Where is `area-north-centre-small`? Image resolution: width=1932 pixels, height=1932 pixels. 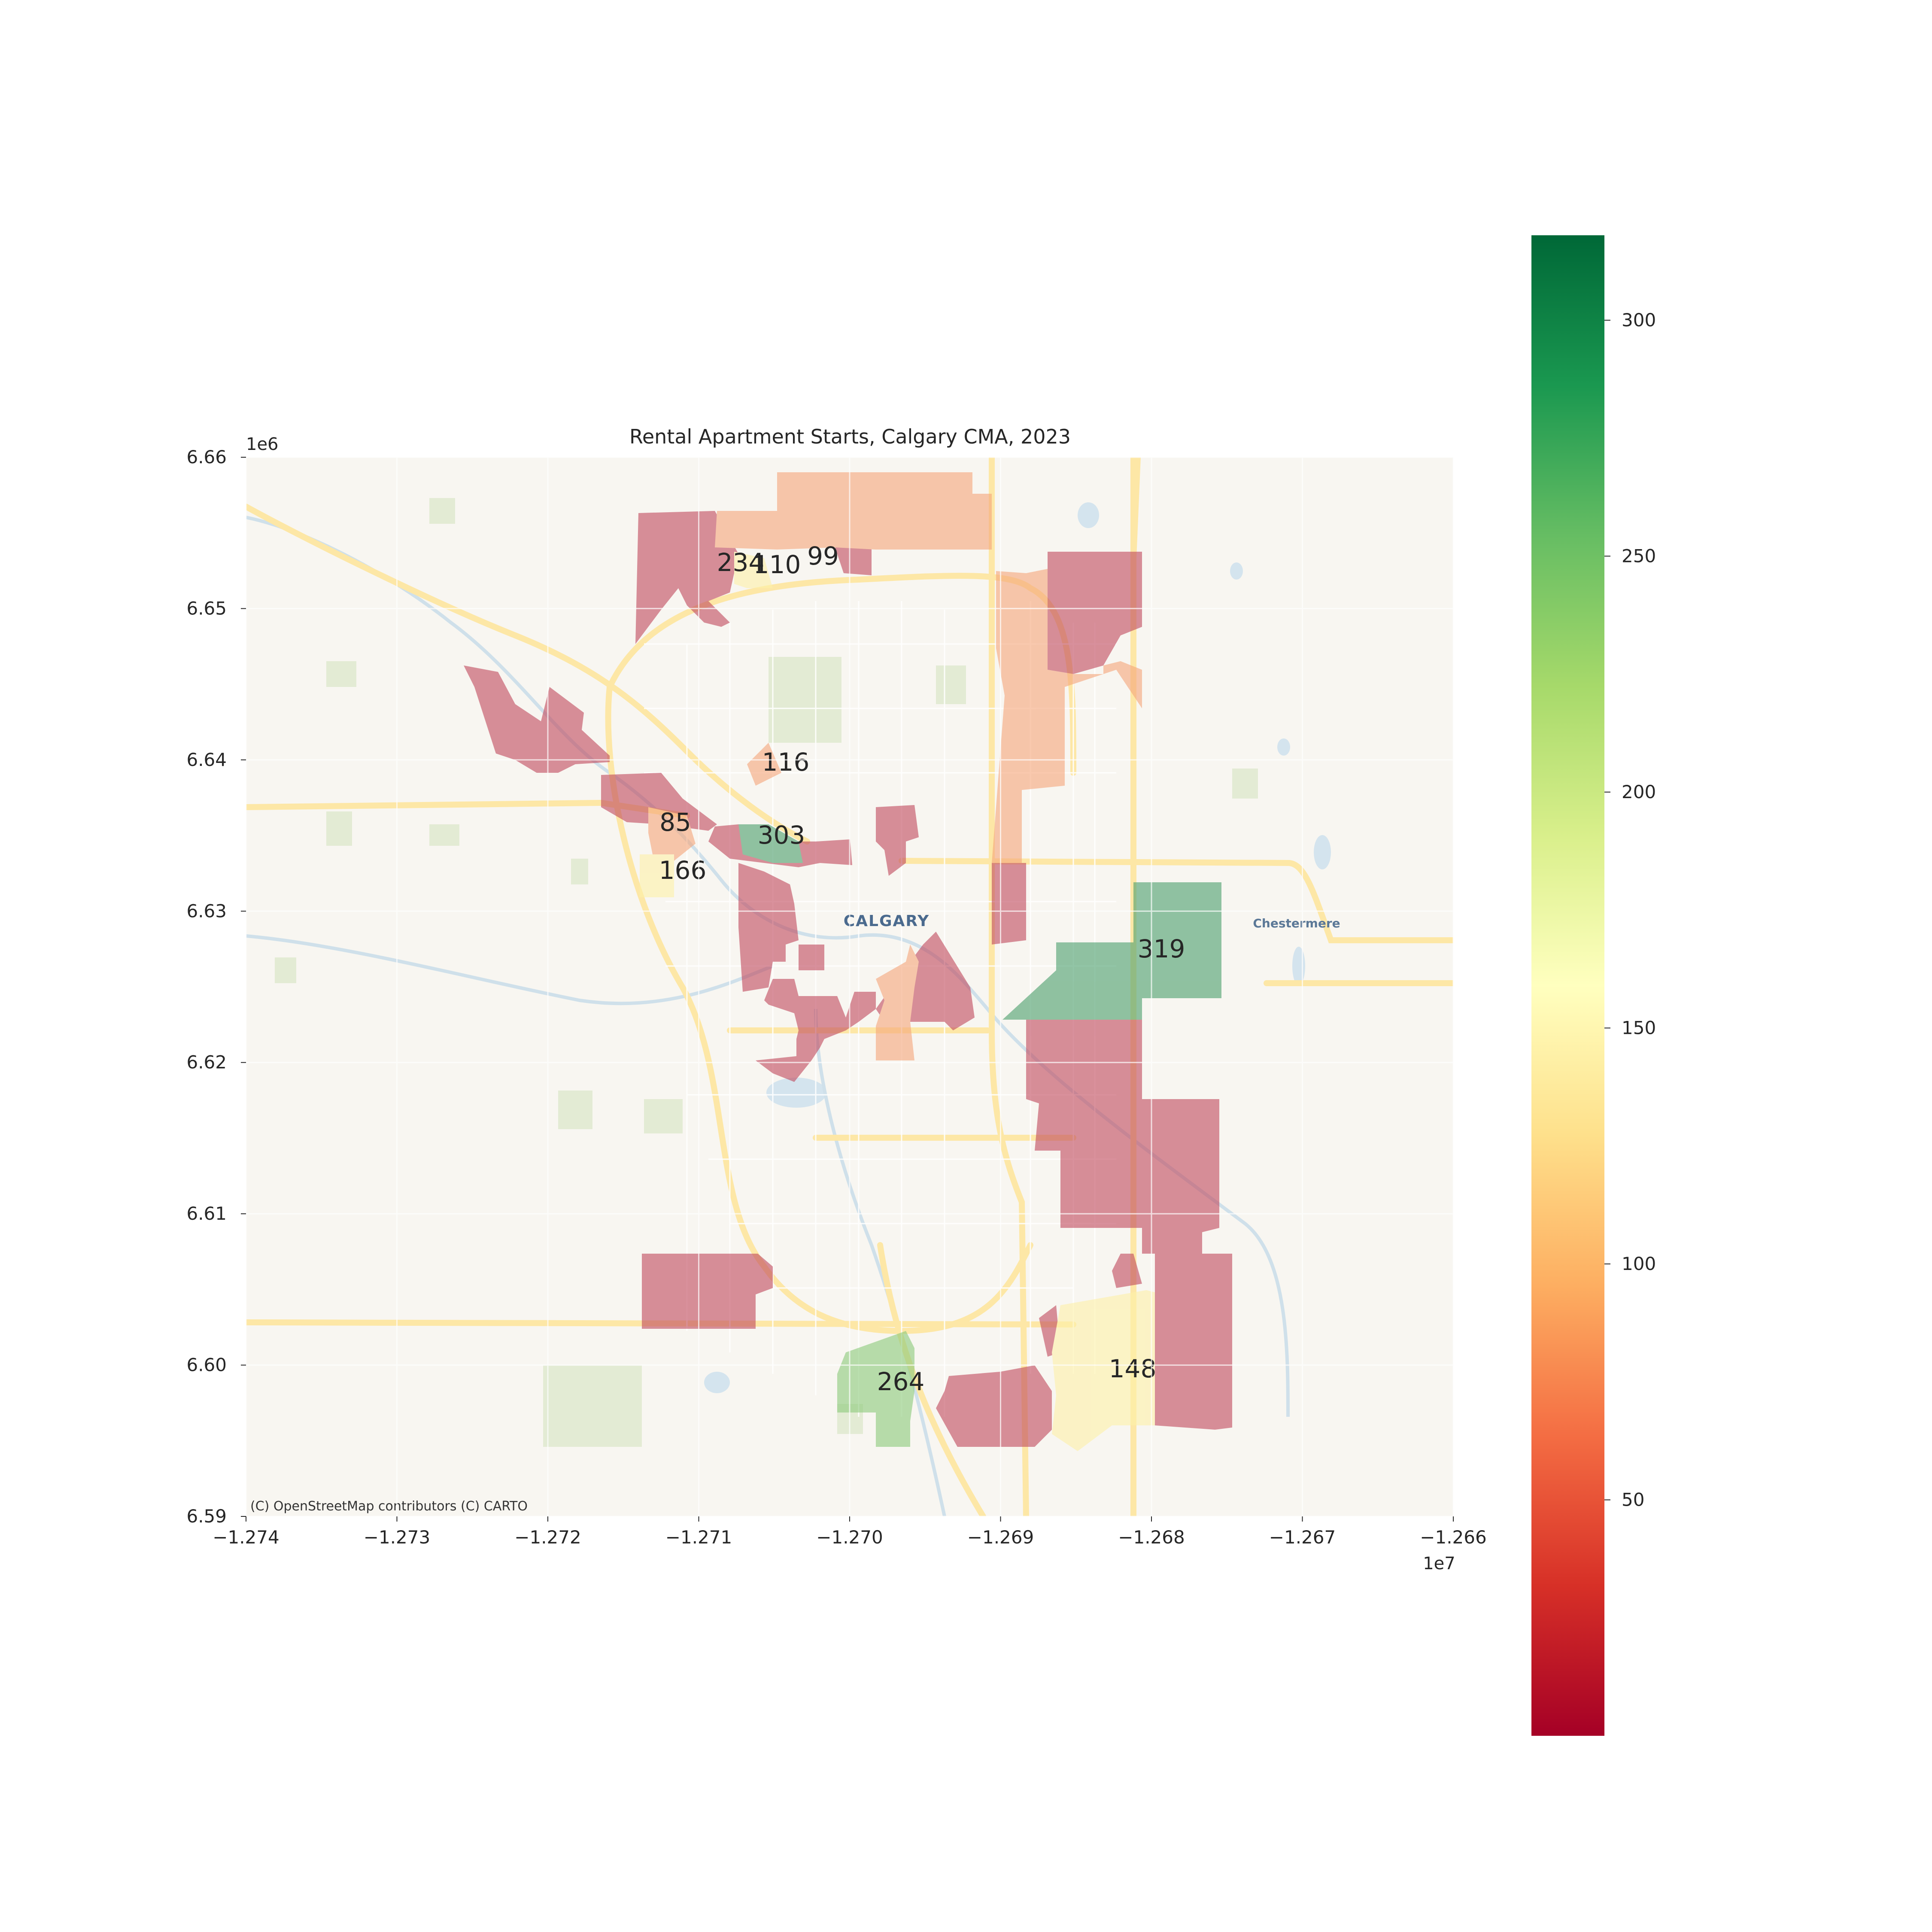
area-north-centre-small is located at coordinates (764, 764).